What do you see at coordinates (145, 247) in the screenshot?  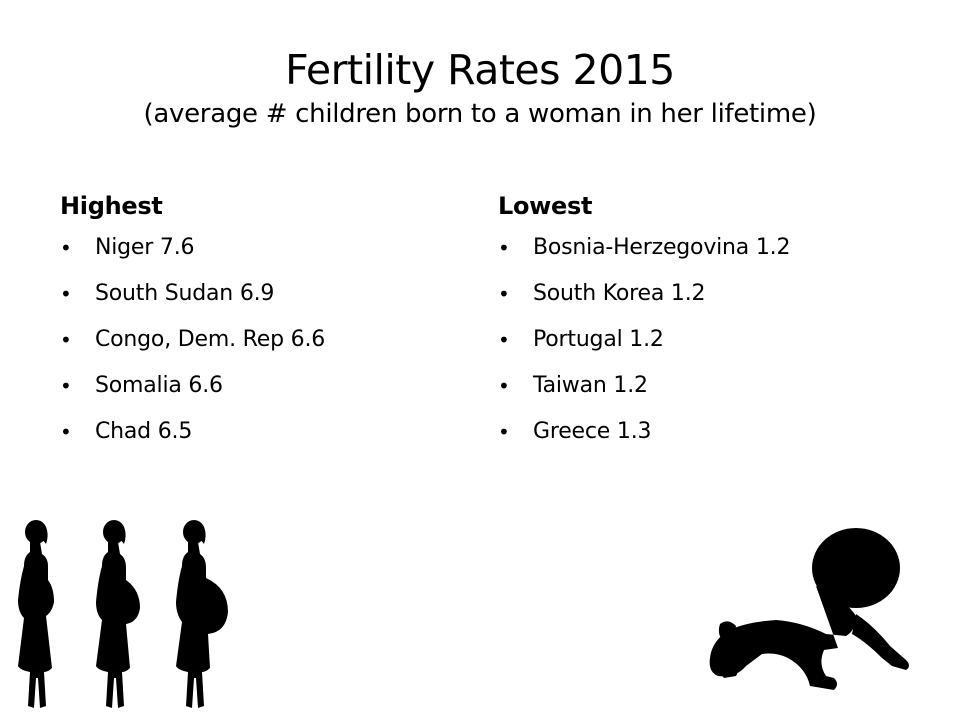 I see `list-item-text: Niger 7.6` at bounding box center [145, 247].